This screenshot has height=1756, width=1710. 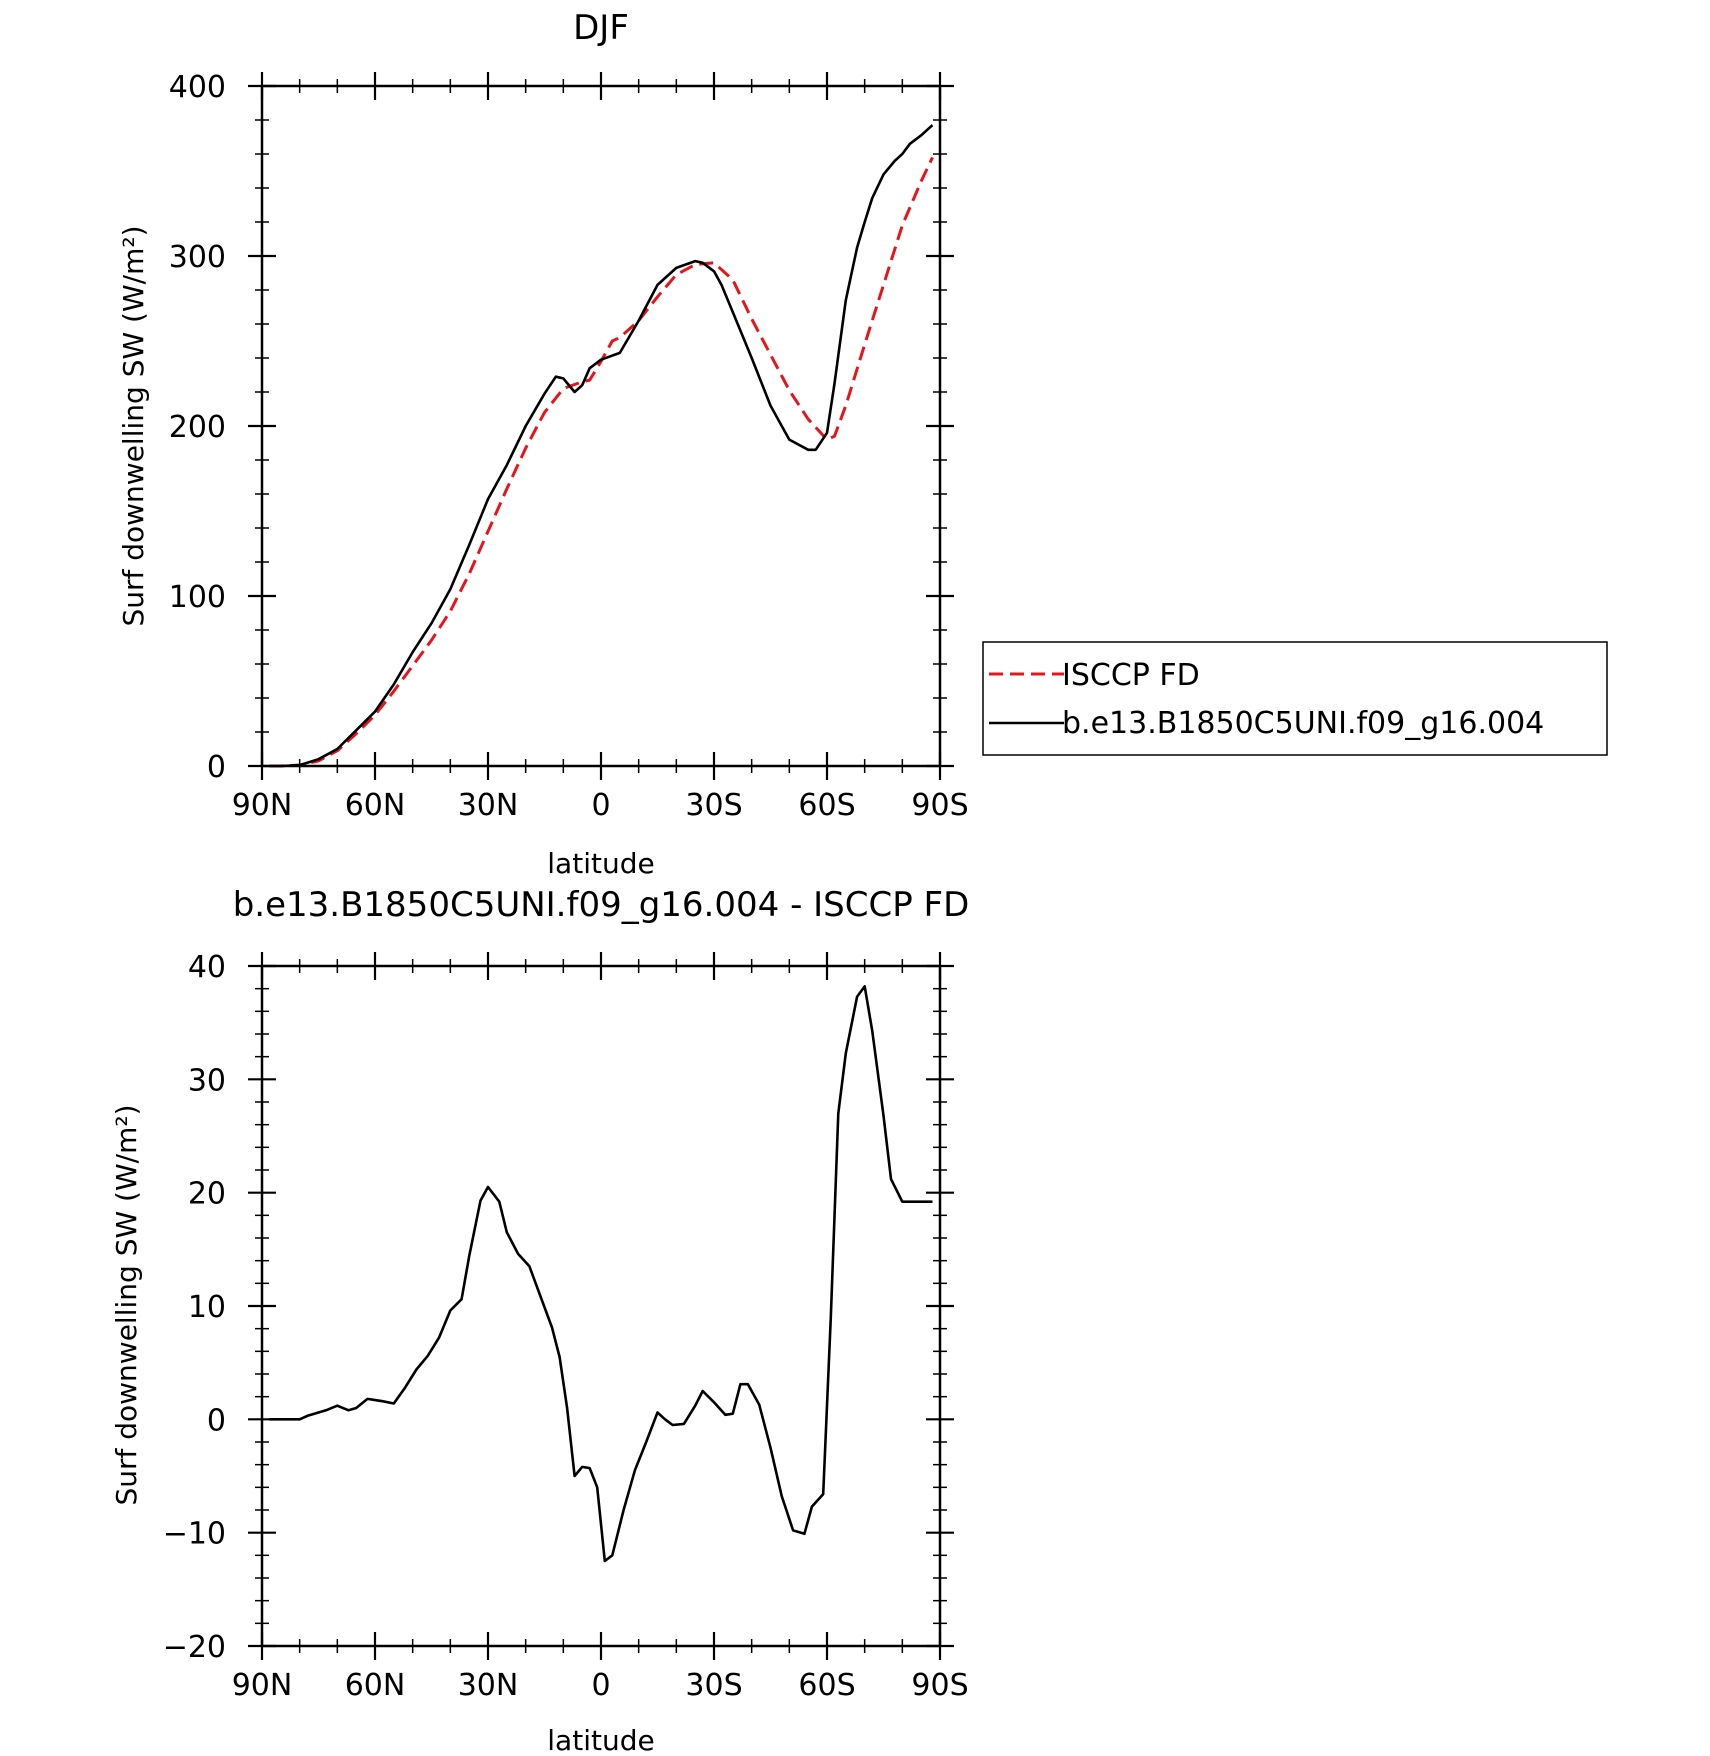 What do you see at coordinates (375, 1685) in the screenshot?
I see `bottom-x-tick-label: 60N` at bounding box center [375, 1685].